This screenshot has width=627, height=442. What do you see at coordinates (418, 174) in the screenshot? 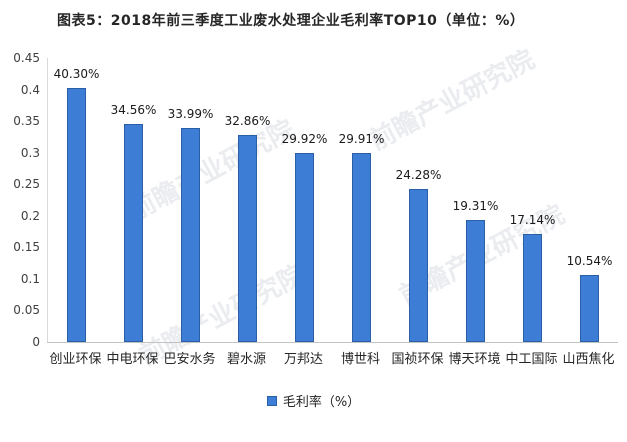
I see `bar-value-label: 24.28%` at bounding box center [418, 174].